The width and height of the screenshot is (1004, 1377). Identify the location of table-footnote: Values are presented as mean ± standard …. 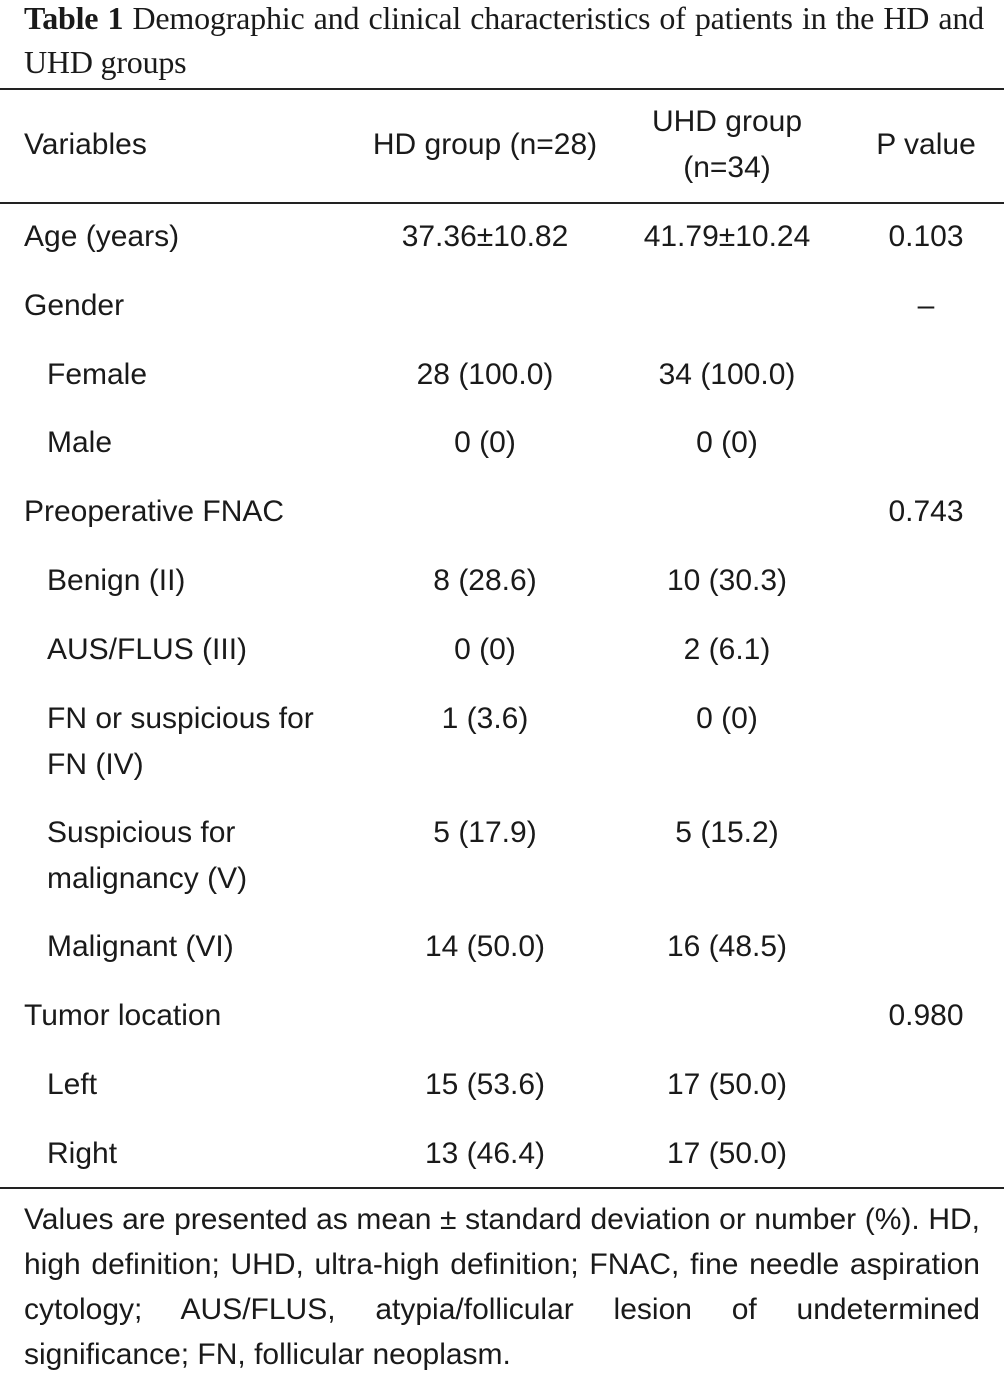
(502, 1287).